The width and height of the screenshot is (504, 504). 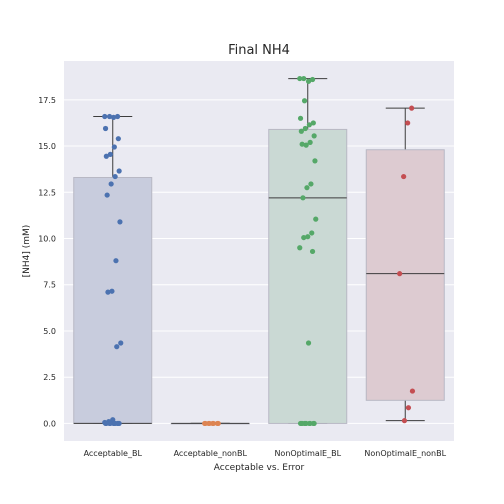 What do you see at coordinates (49, 377) in the screenshot?
I see `y-tick-label: 2.5` at bounding box center [49, 377].